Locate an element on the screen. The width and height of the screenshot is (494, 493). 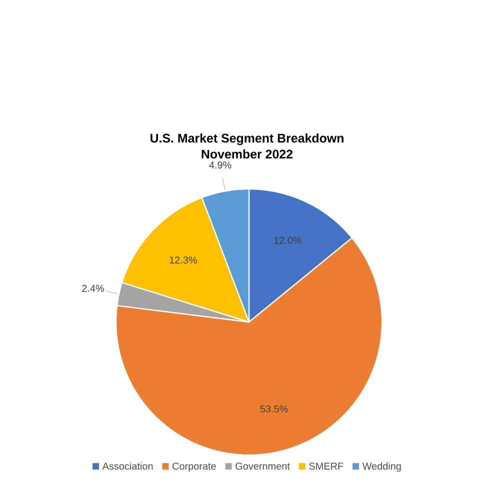
legend-label: Corporate is located at coordinates (194, 467).